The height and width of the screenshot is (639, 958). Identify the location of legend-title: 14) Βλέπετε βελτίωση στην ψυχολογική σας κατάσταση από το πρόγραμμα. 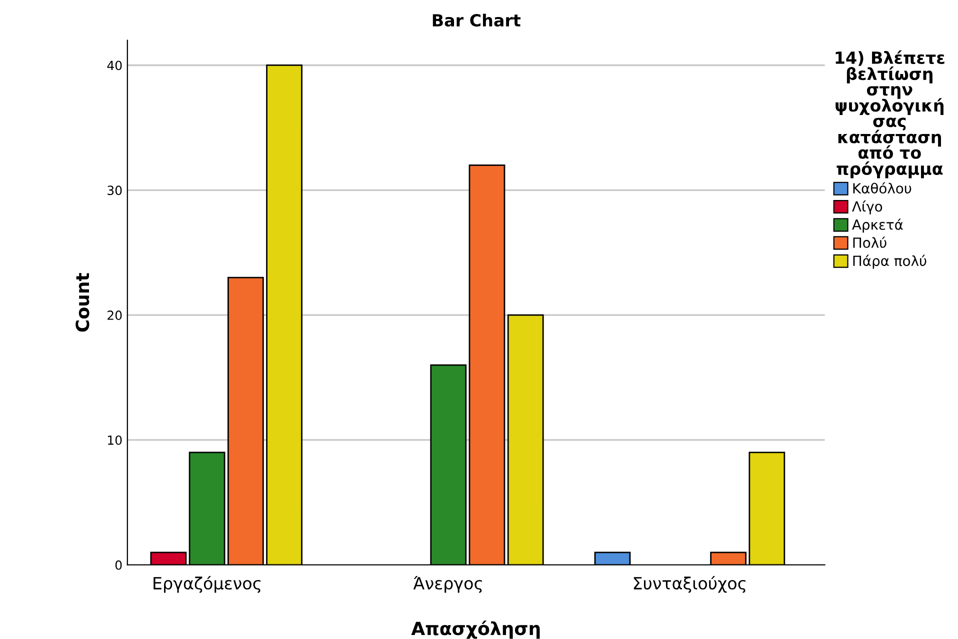
(890, 114).